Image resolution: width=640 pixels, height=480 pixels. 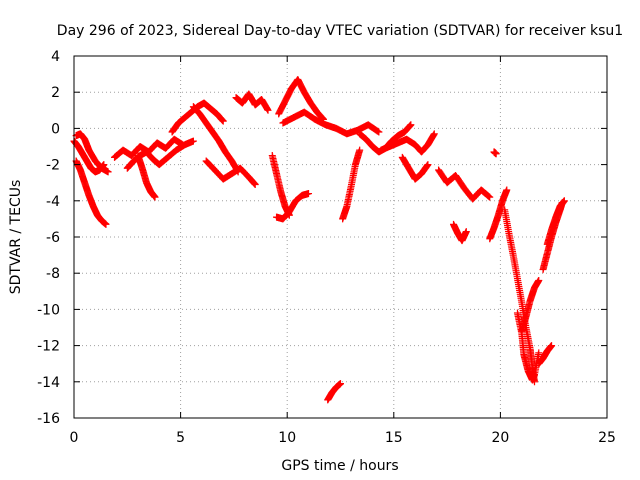 What do you see at coordinates (53, 274) in the screenshot?
I see `y-tick-label: -8` at bounding box center [53, 274].